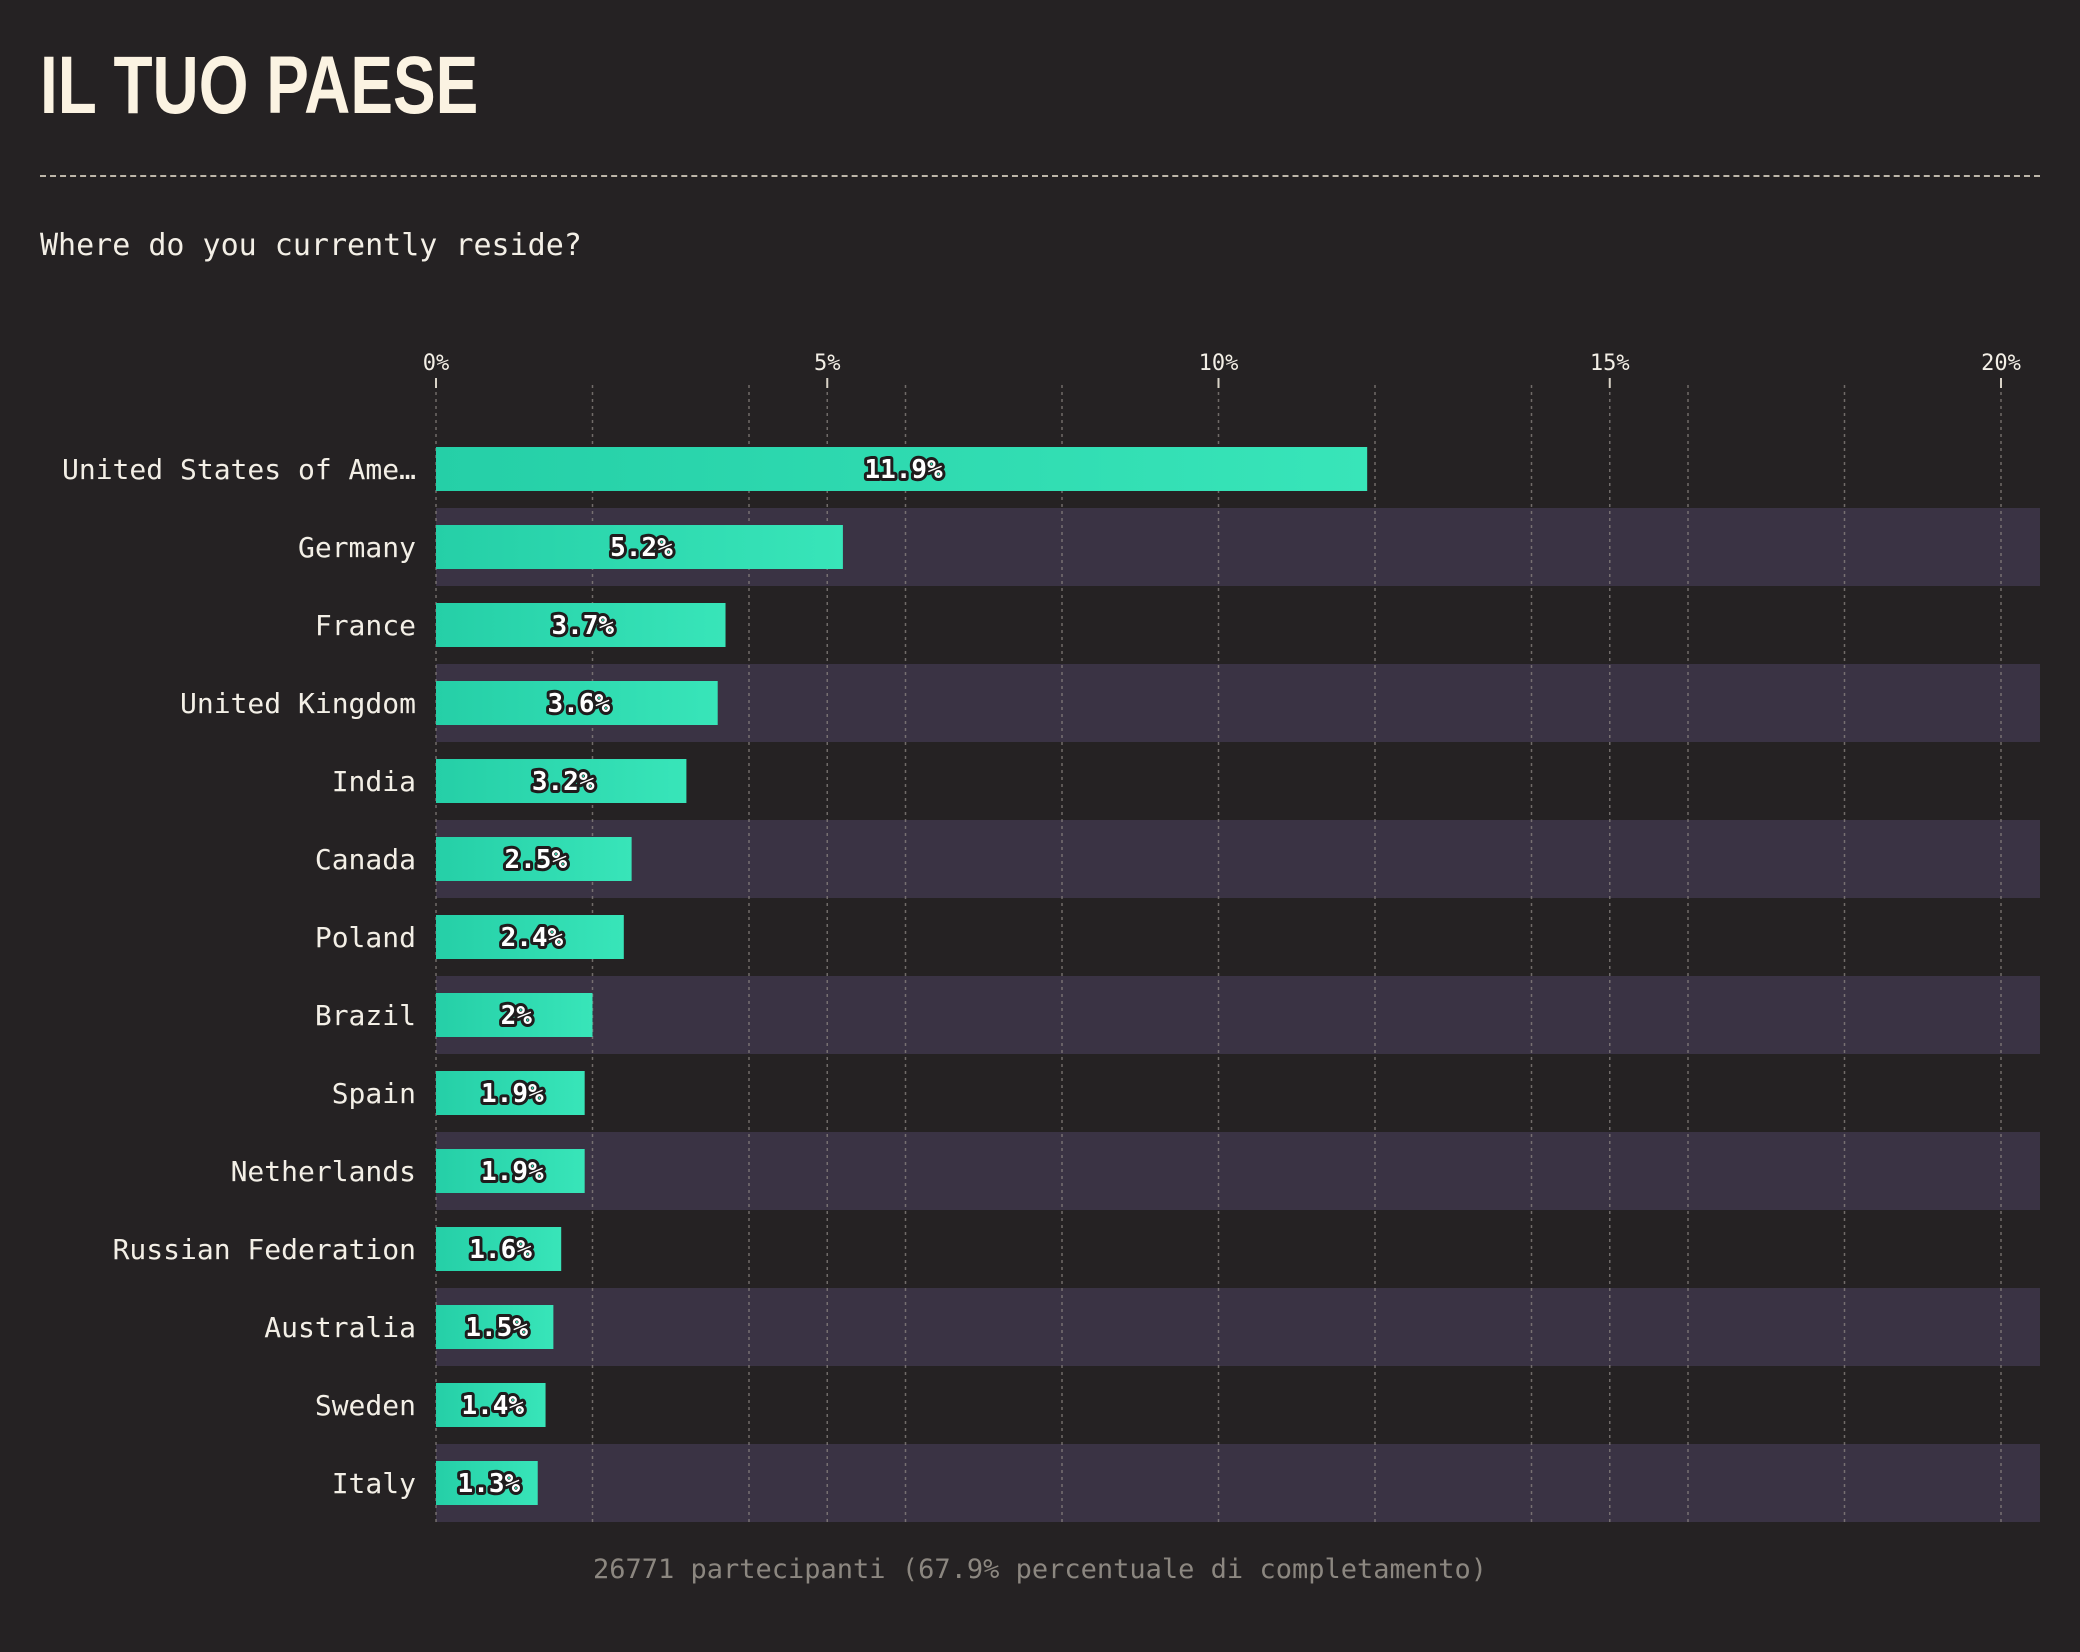 This screenshot has height=1652, width=2080. What do you see at coordinates (365, 937) in the screenshot?
I see `category-label: Poland` at bounding box center [365, 937].